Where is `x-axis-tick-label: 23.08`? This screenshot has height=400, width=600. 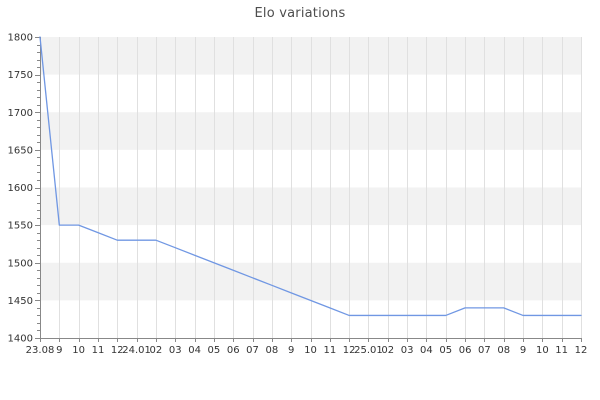 x-axis-tick-label: 23.08 is located at coordinates (40, 350).